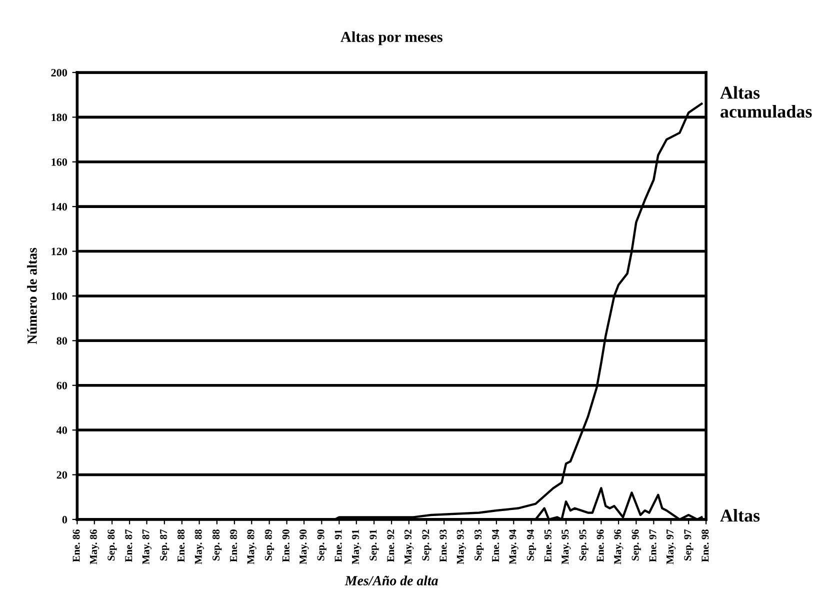 The width and height of the screenshot is (821, 604). I want to click on x-tick-label: Sep. 96, so click(636, 544).